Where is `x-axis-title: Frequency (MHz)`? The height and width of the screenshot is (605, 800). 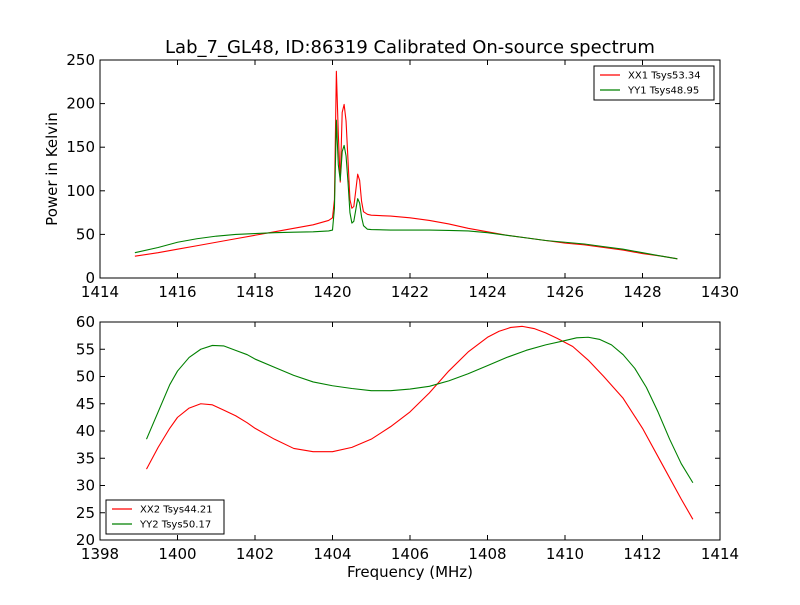
x-axis-title: Frequency (MHz) is located at coordinates (410, 572).